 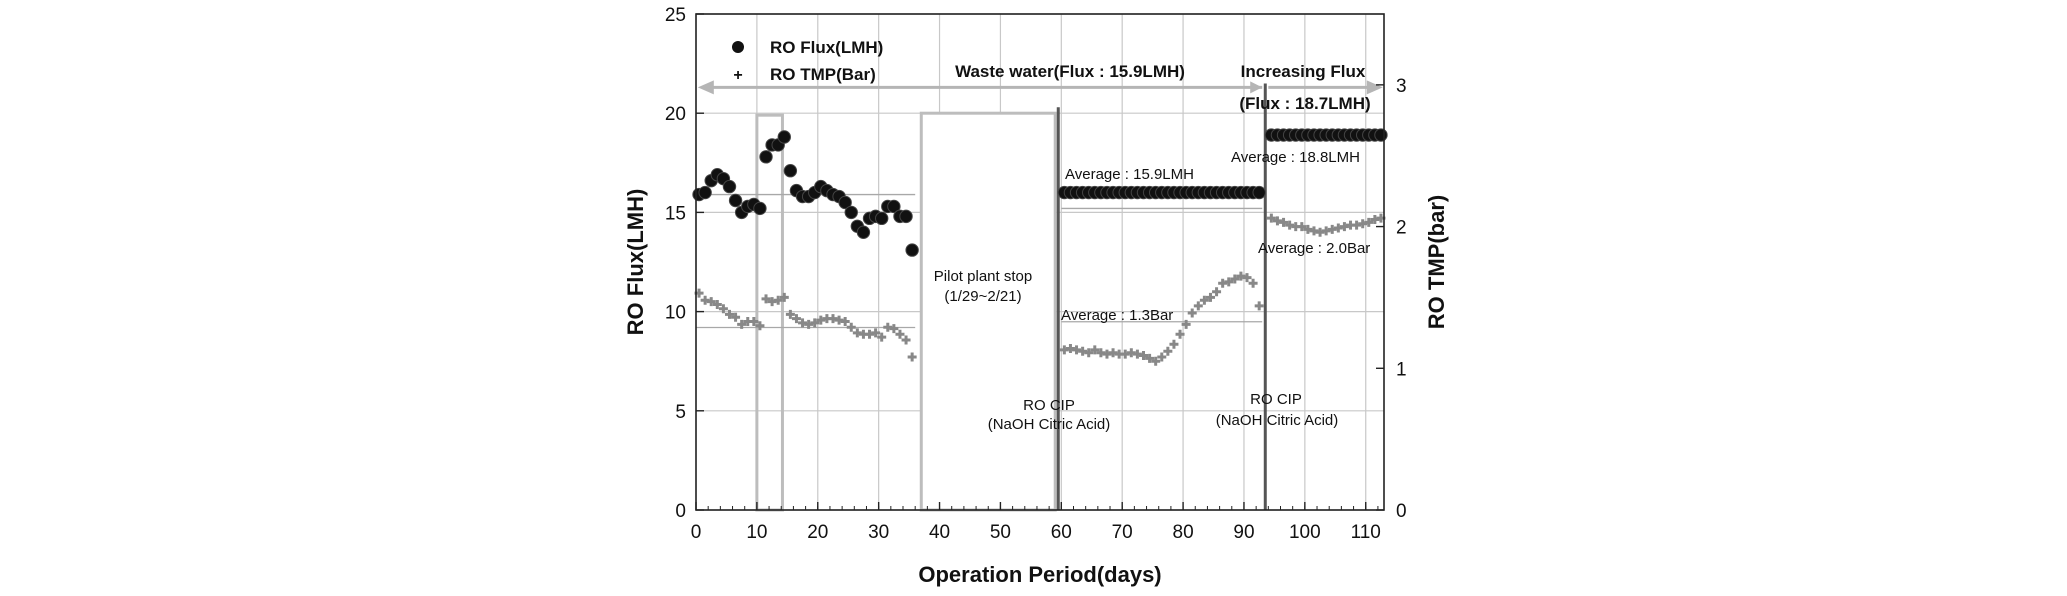 What do you see at coordinates (675, 15) in the screenshot?
I see `y-left-tick-label: 25` at bounding box center [675, 15].